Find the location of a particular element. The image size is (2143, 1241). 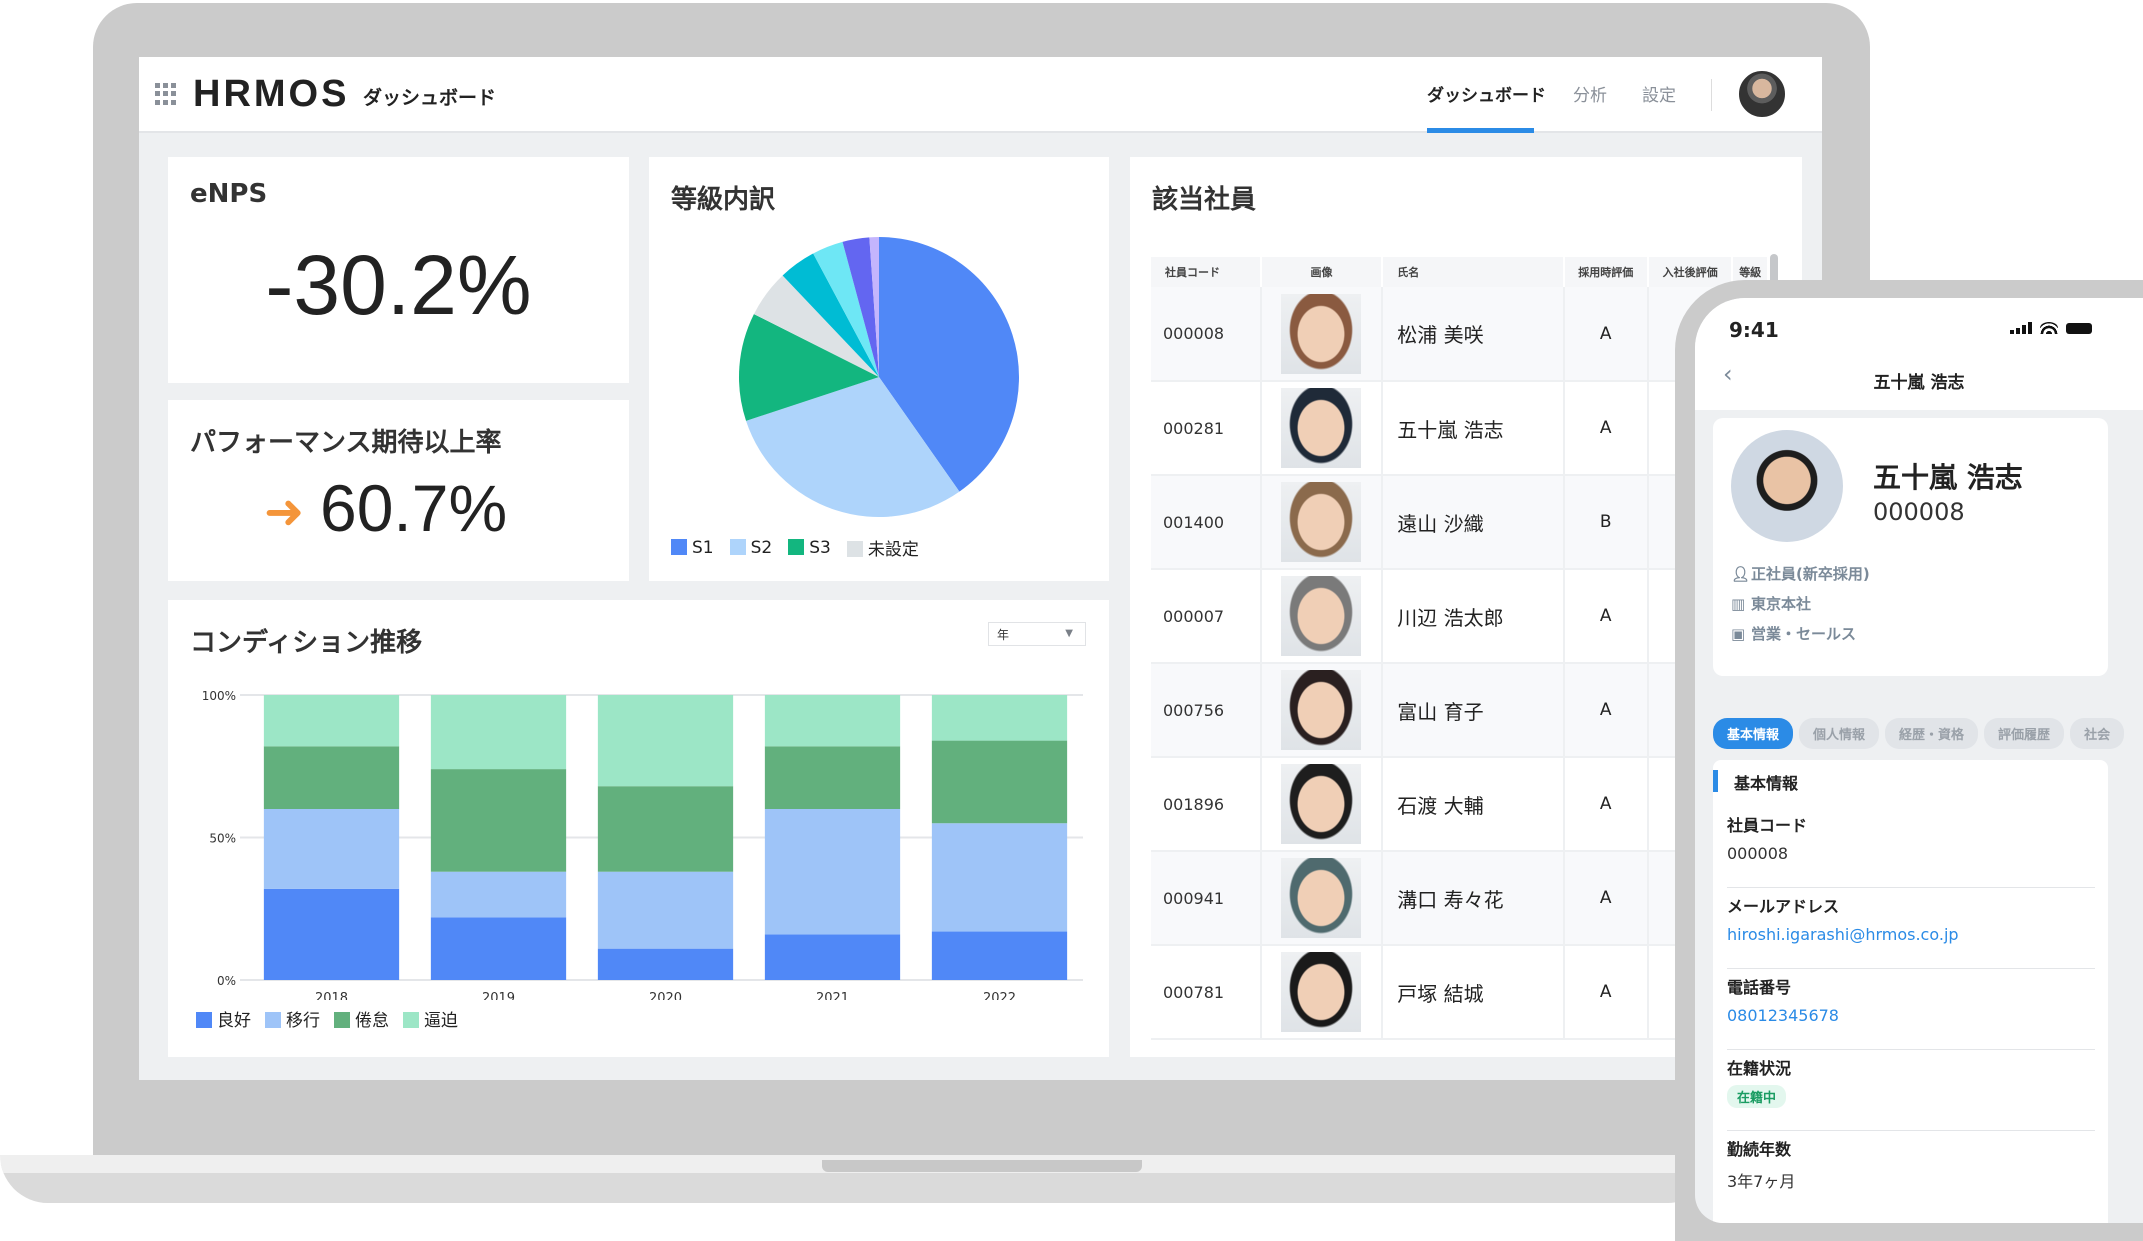

phone-topbar: 9:41 ‹ 五十嵐 浩志 is located at coordinates (1919, 354).